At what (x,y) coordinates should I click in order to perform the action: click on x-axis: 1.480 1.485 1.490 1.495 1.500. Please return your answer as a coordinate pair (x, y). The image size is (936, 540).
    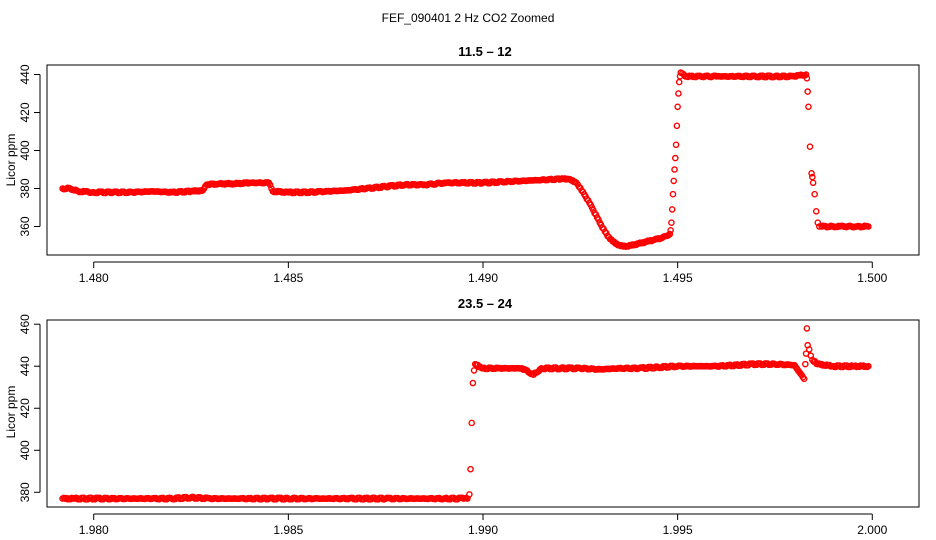
    Looking at the image, I should click on (483, 273).